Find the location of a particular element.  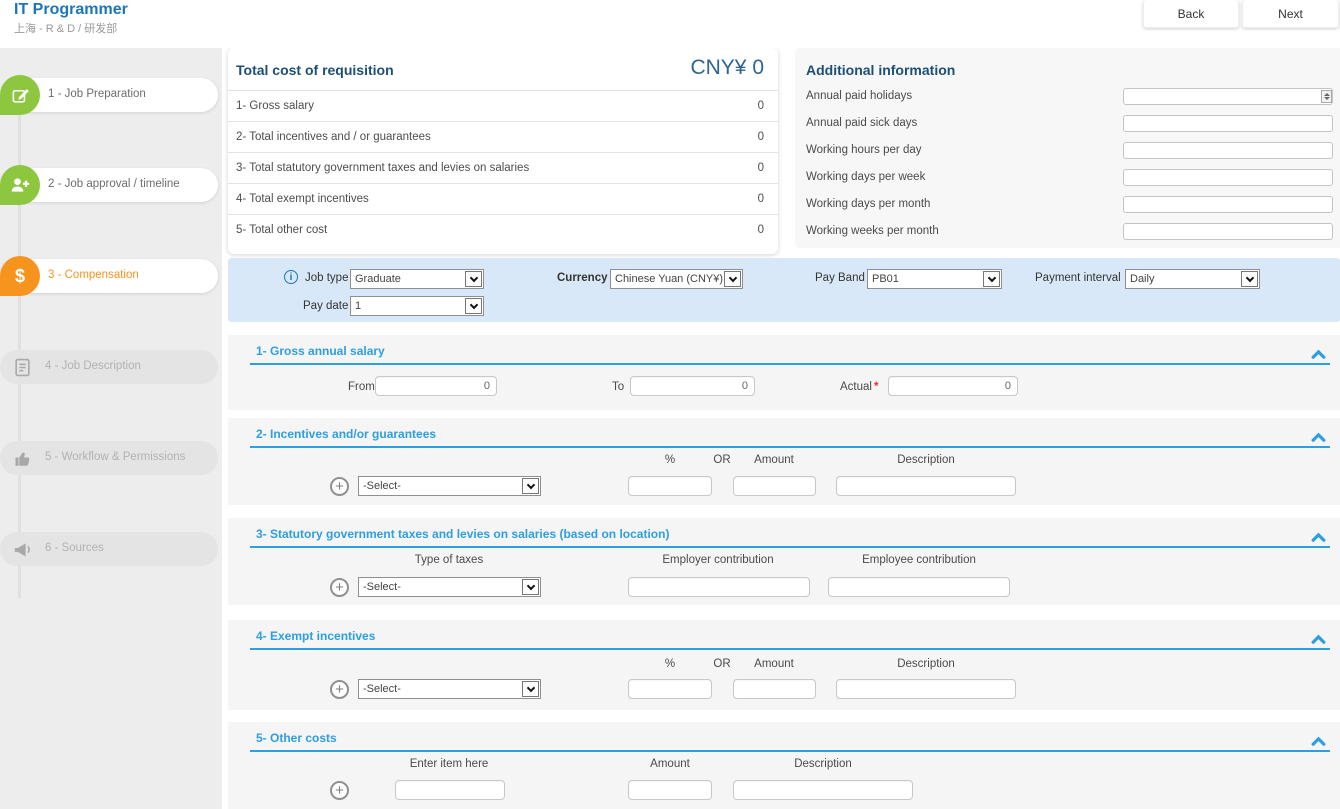

incentive-amount-input is located at coordinates (774, 486).